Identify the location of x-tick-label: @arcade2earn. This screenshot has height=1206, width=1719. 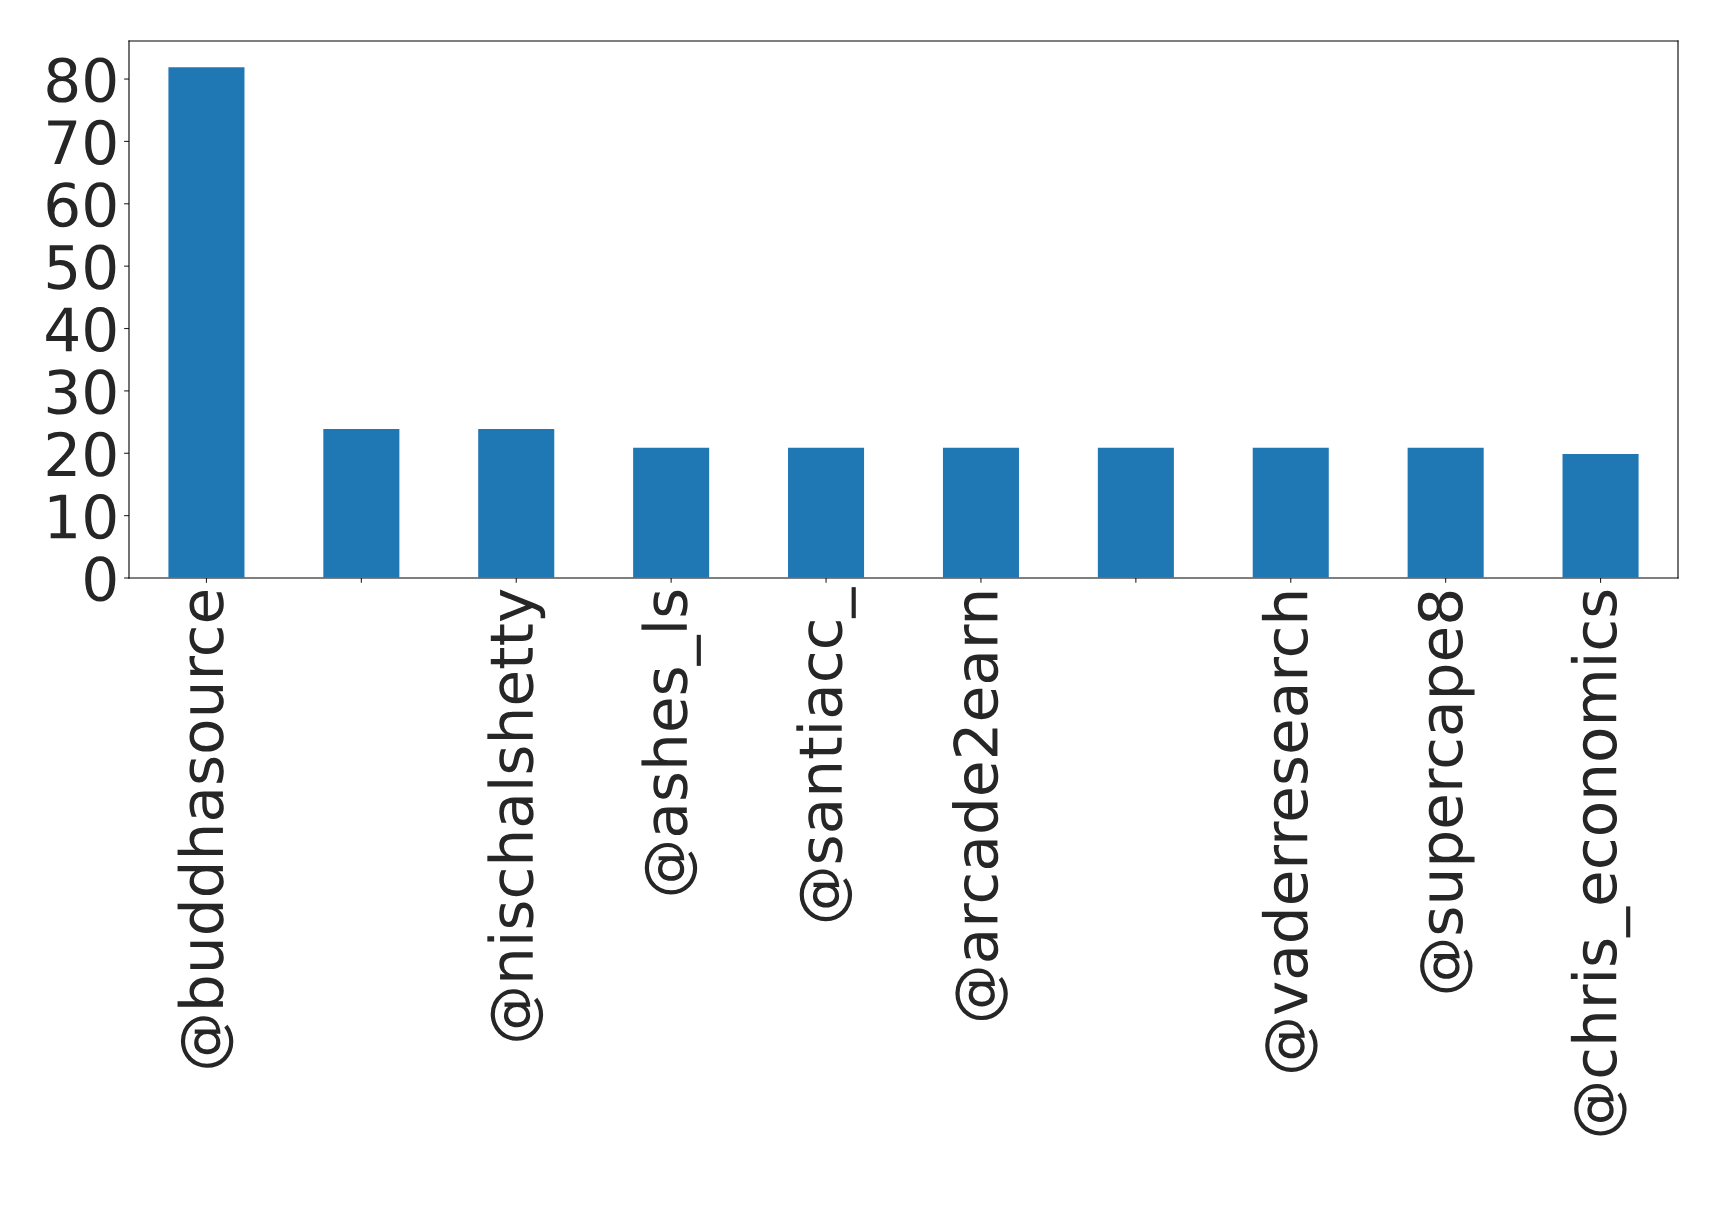
(980, 806).